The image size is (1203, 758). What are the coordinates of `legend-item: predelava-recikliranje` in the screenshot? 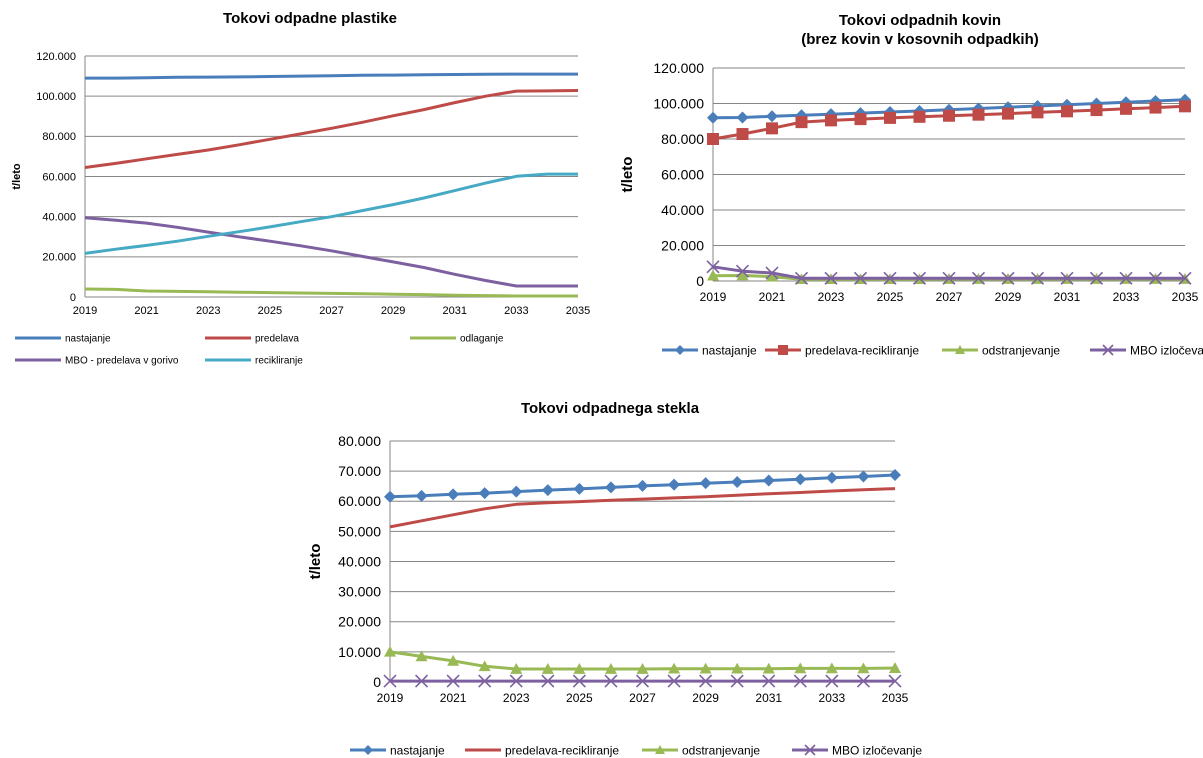 It's located at (542, 750).